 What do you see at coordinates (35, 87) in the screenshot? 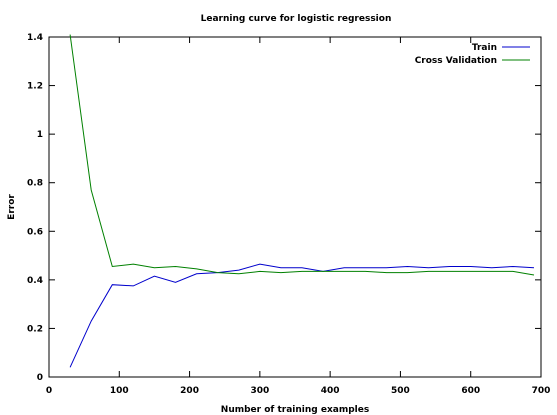
I see `y-tick-label-1.2: 1.2` at bounding box center [35, 87].